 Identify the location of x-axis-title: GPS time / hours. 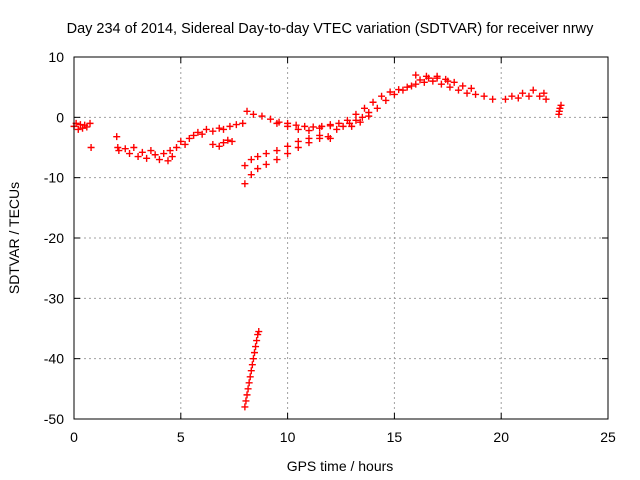
(340, 466).